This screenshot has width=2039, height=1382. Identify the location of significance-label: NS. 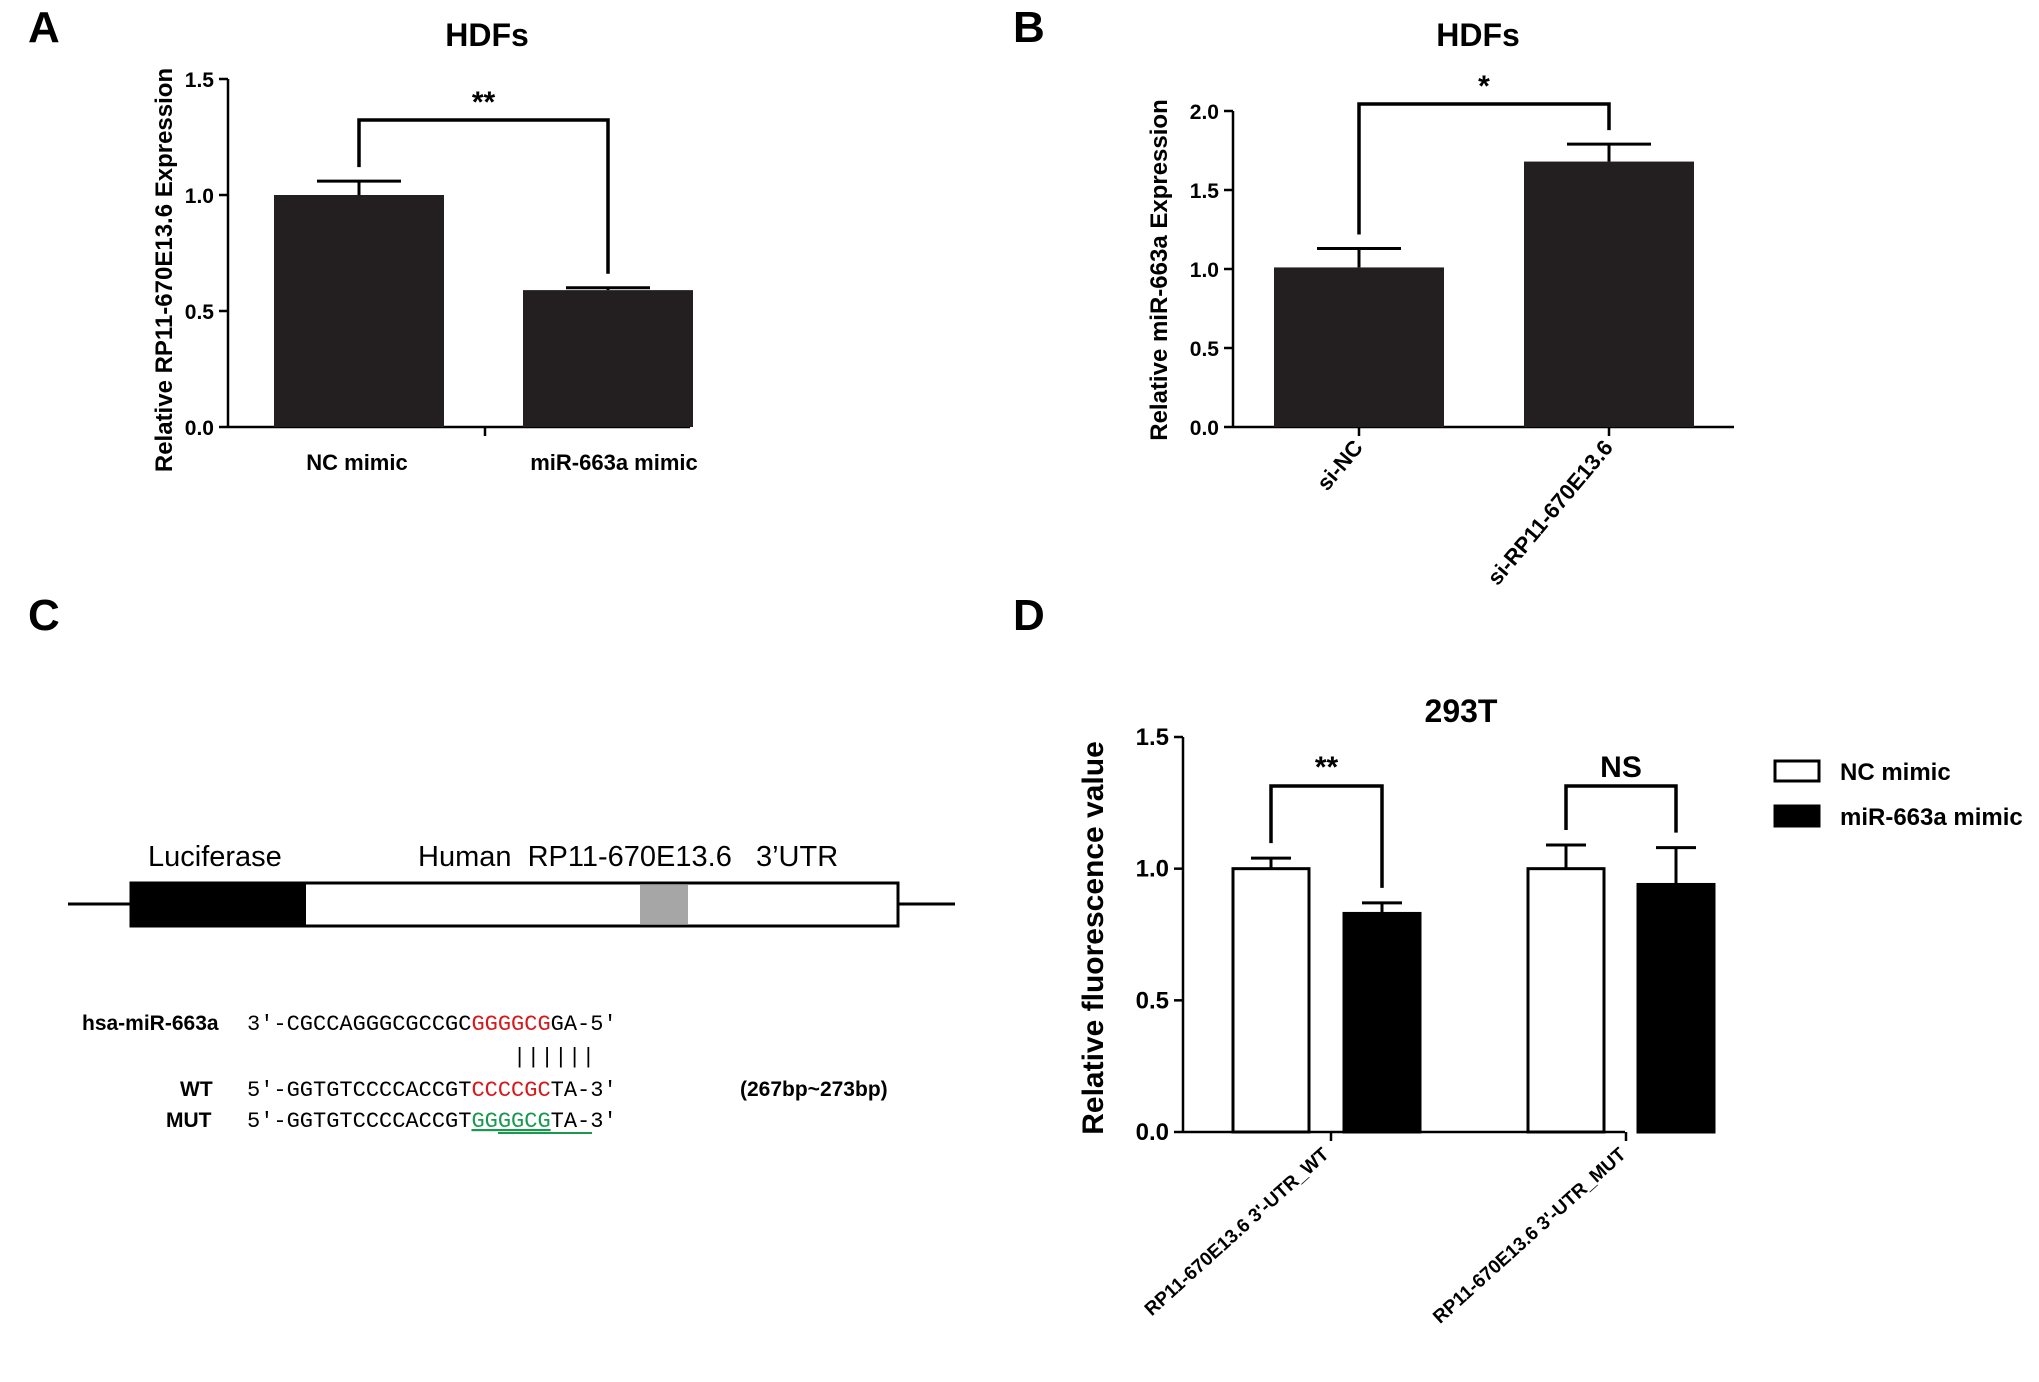
(1621, 767).